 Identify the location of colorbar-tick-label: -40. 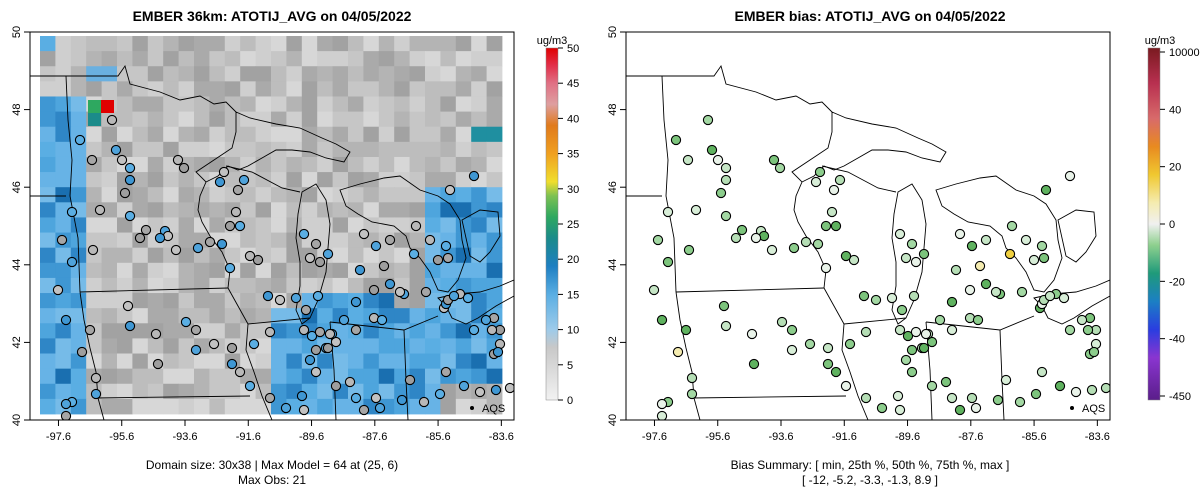
(1177, 340).